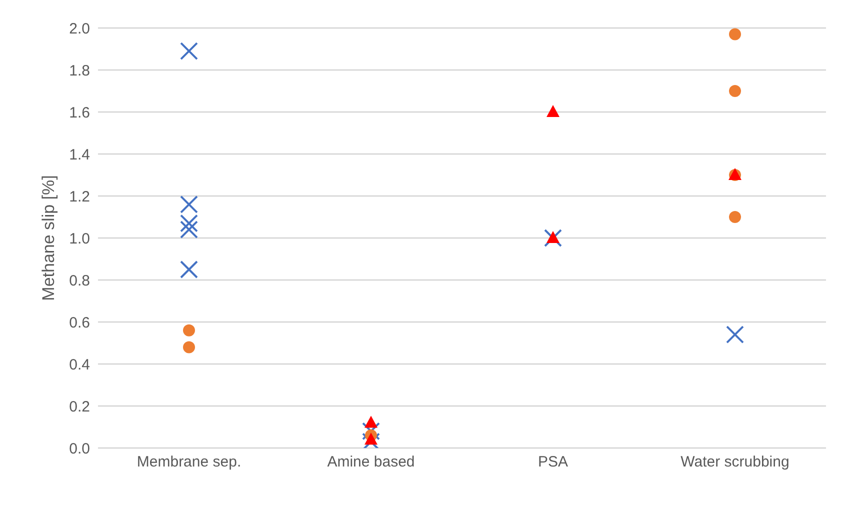 This screenshot has width=854, height=516. What do you see at coordinates (371, 462) in the screenshot?
I see `x-tick-label: Amine based` at bounding box center [371, 462].